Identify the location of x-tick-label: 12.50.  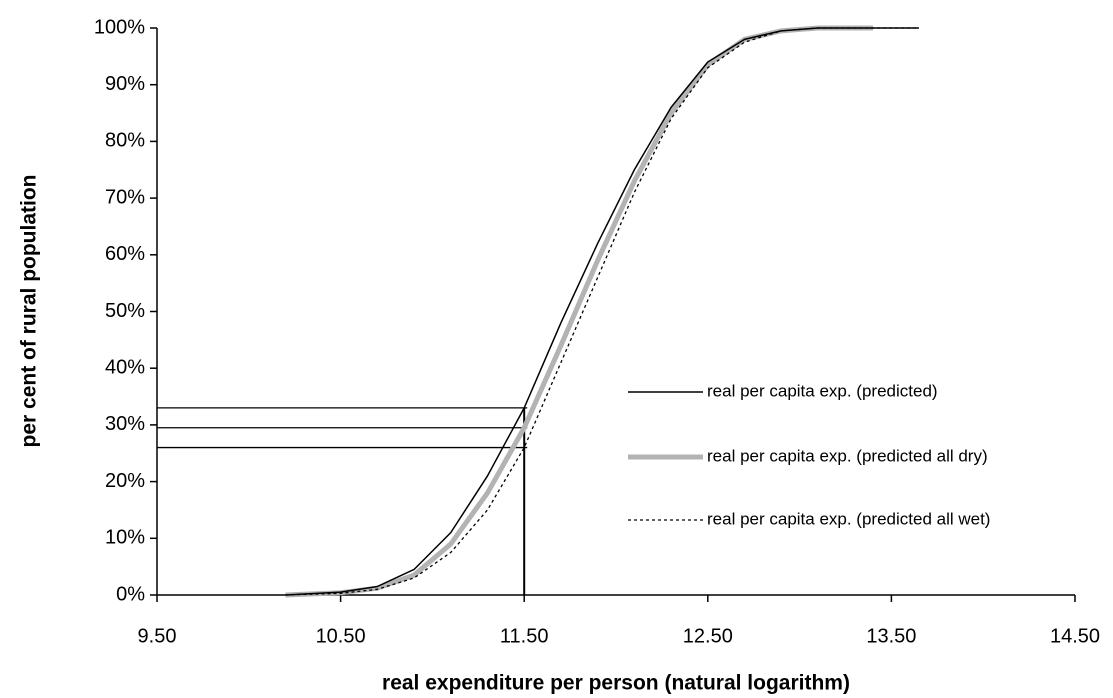
(708, 636).